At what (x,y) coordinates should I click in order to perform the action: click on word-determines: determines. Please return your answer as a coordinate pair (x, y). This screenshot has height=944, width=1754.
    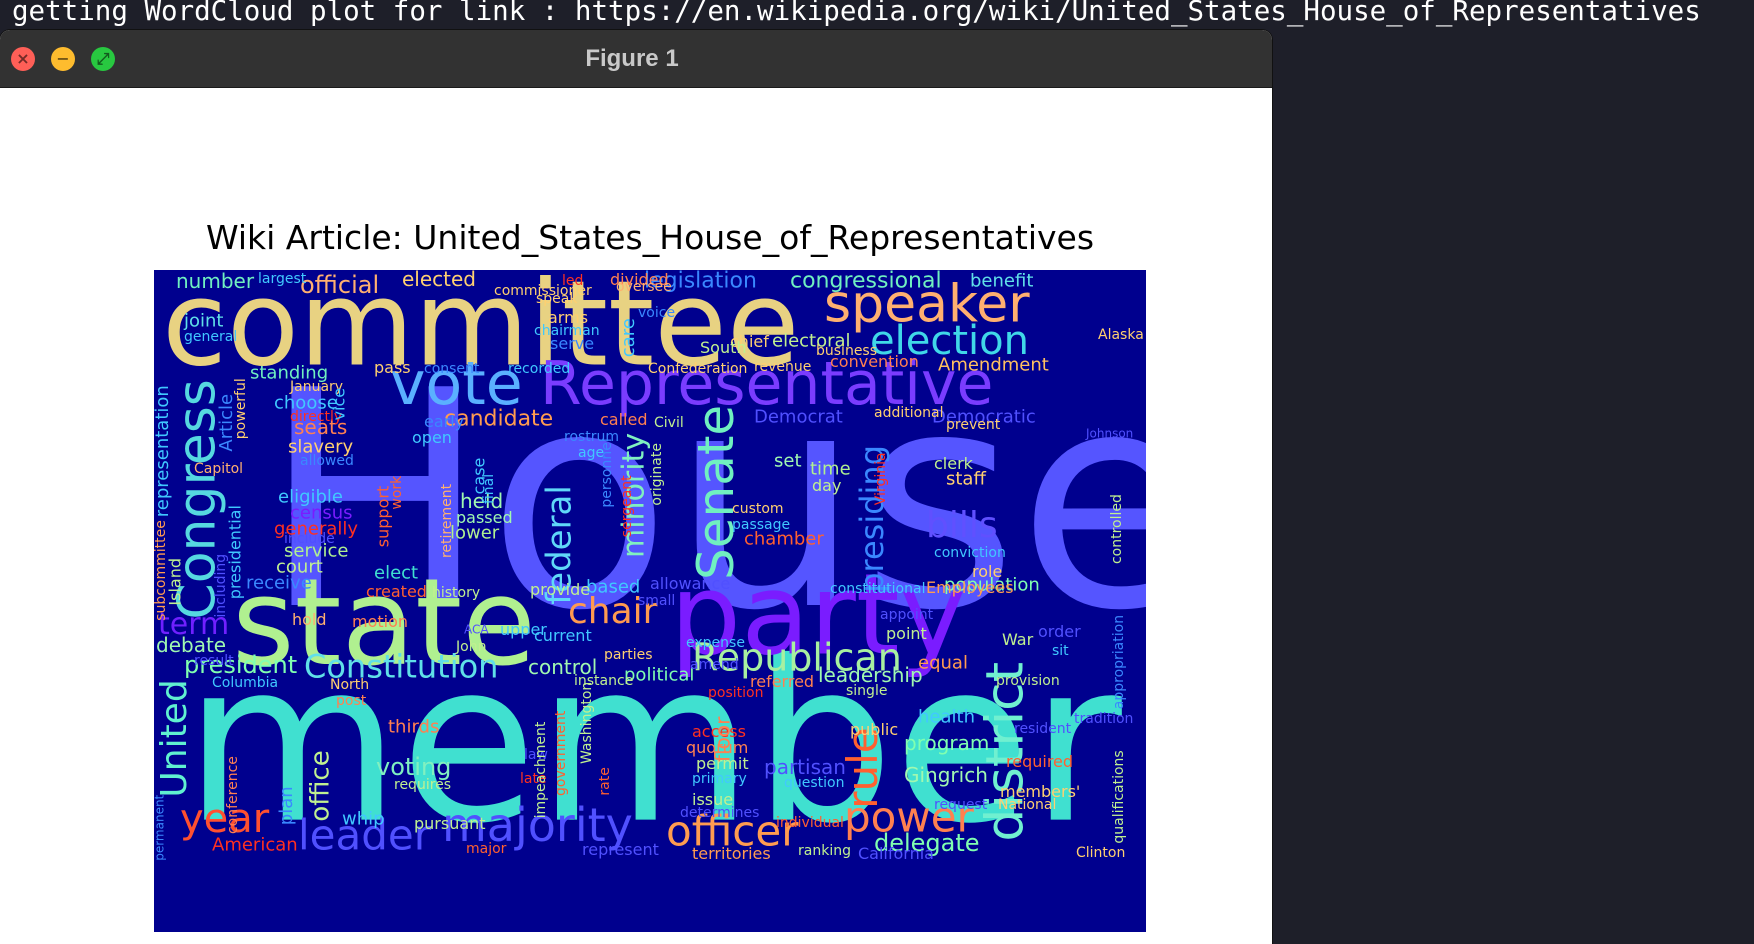
    Looking at the image, I should click on (719, 813).